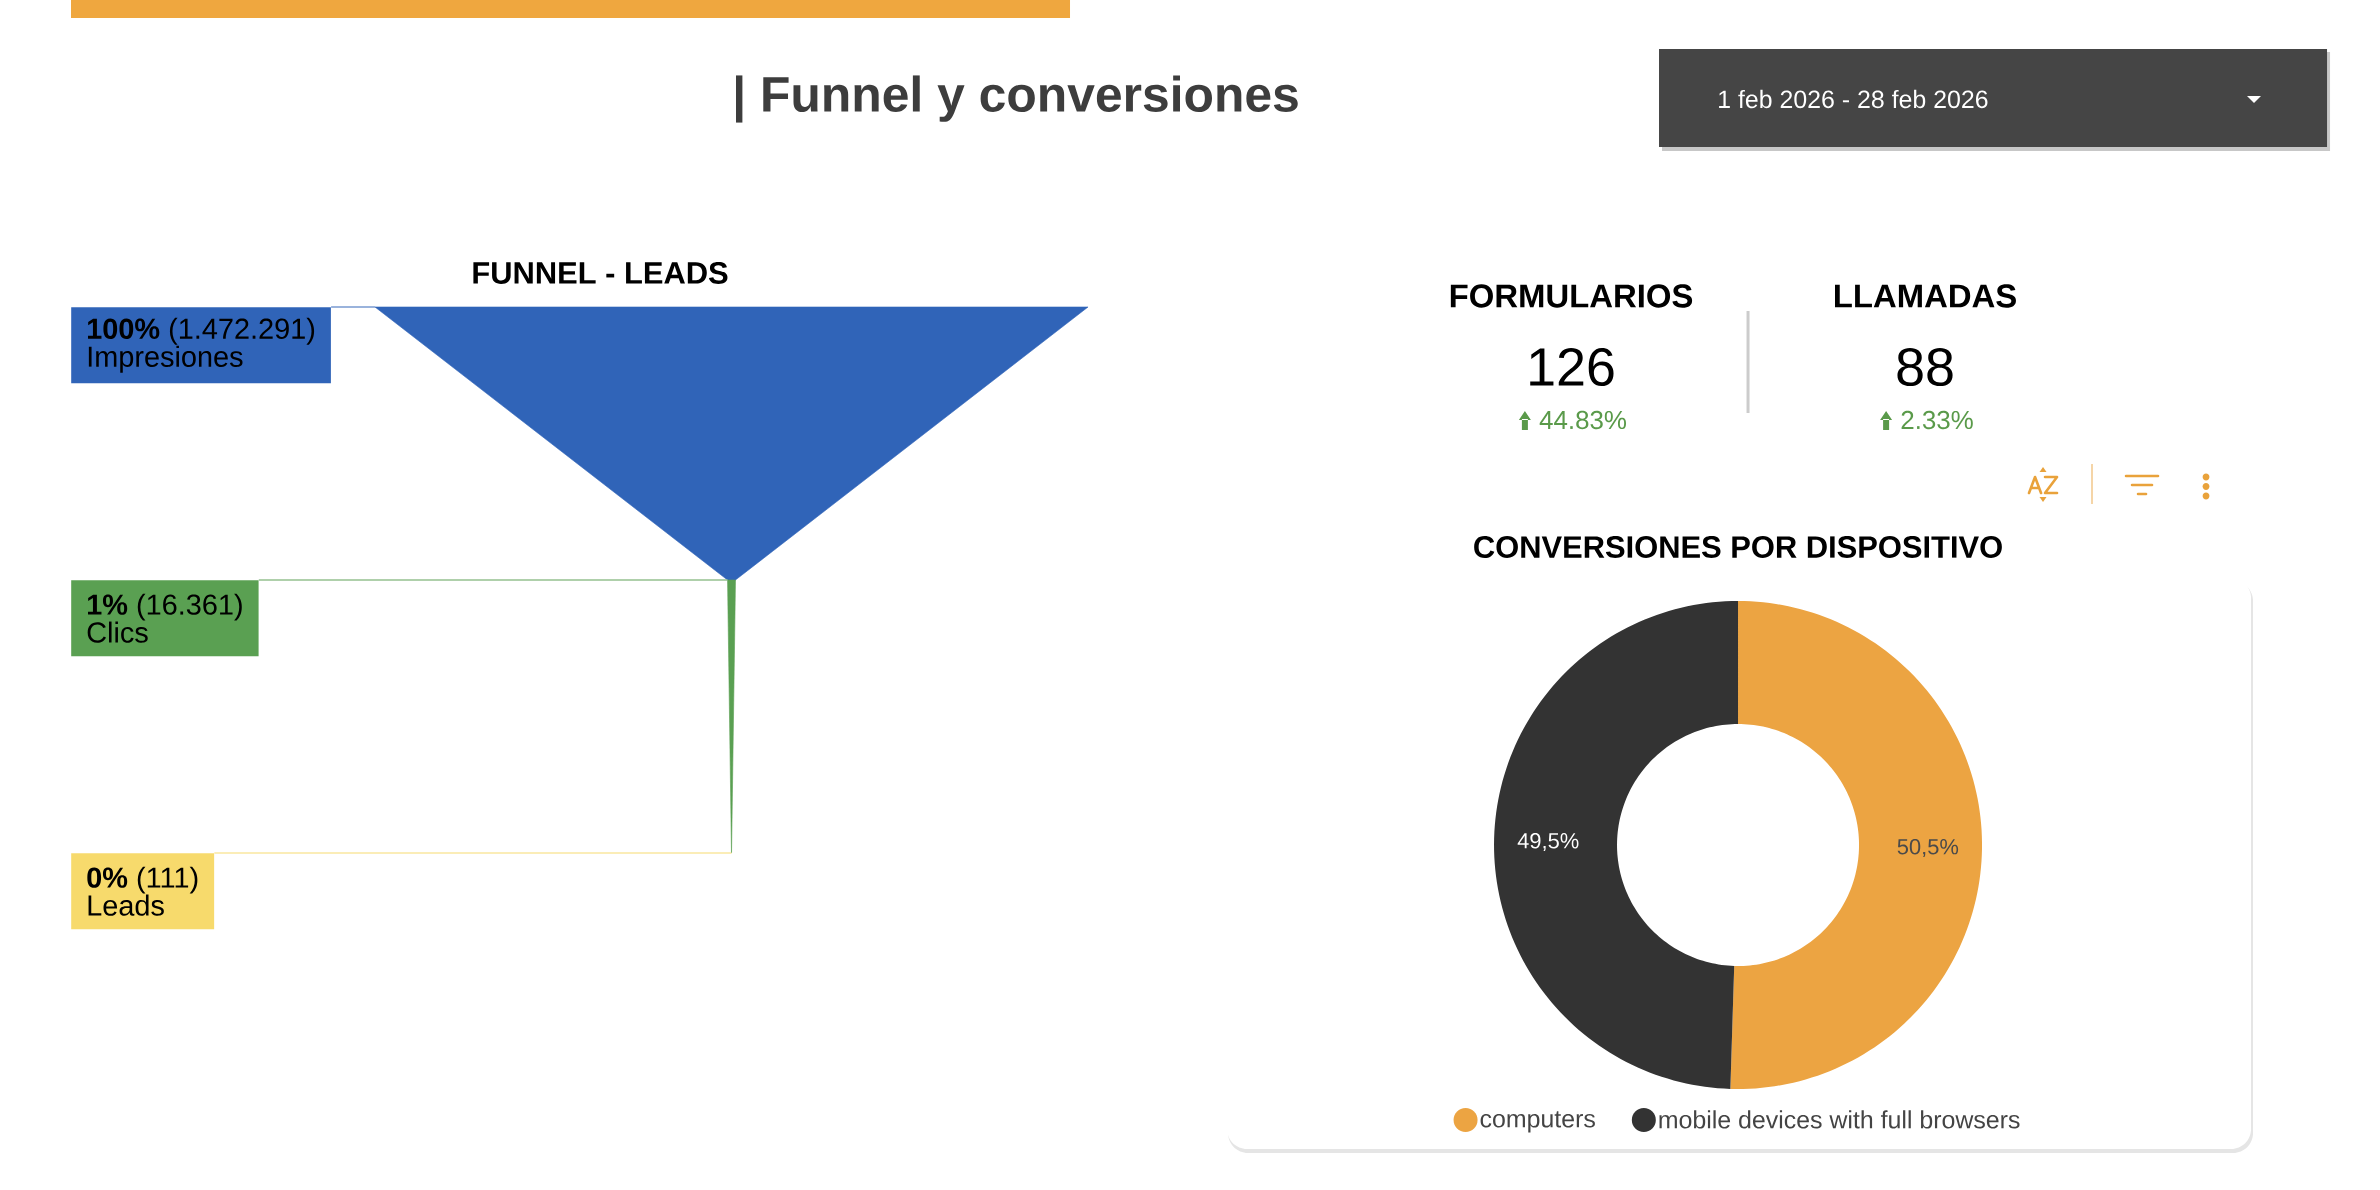  I want to click on data-label: 126, so click(1572, 367).